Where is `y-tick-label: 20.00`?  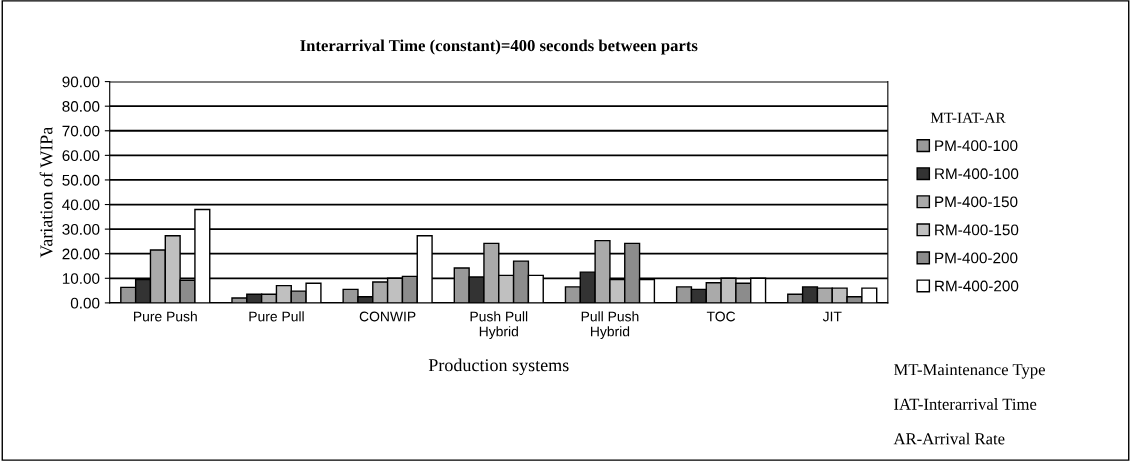 y-tick-label: 20.00 is located at coordinates (81, 254).